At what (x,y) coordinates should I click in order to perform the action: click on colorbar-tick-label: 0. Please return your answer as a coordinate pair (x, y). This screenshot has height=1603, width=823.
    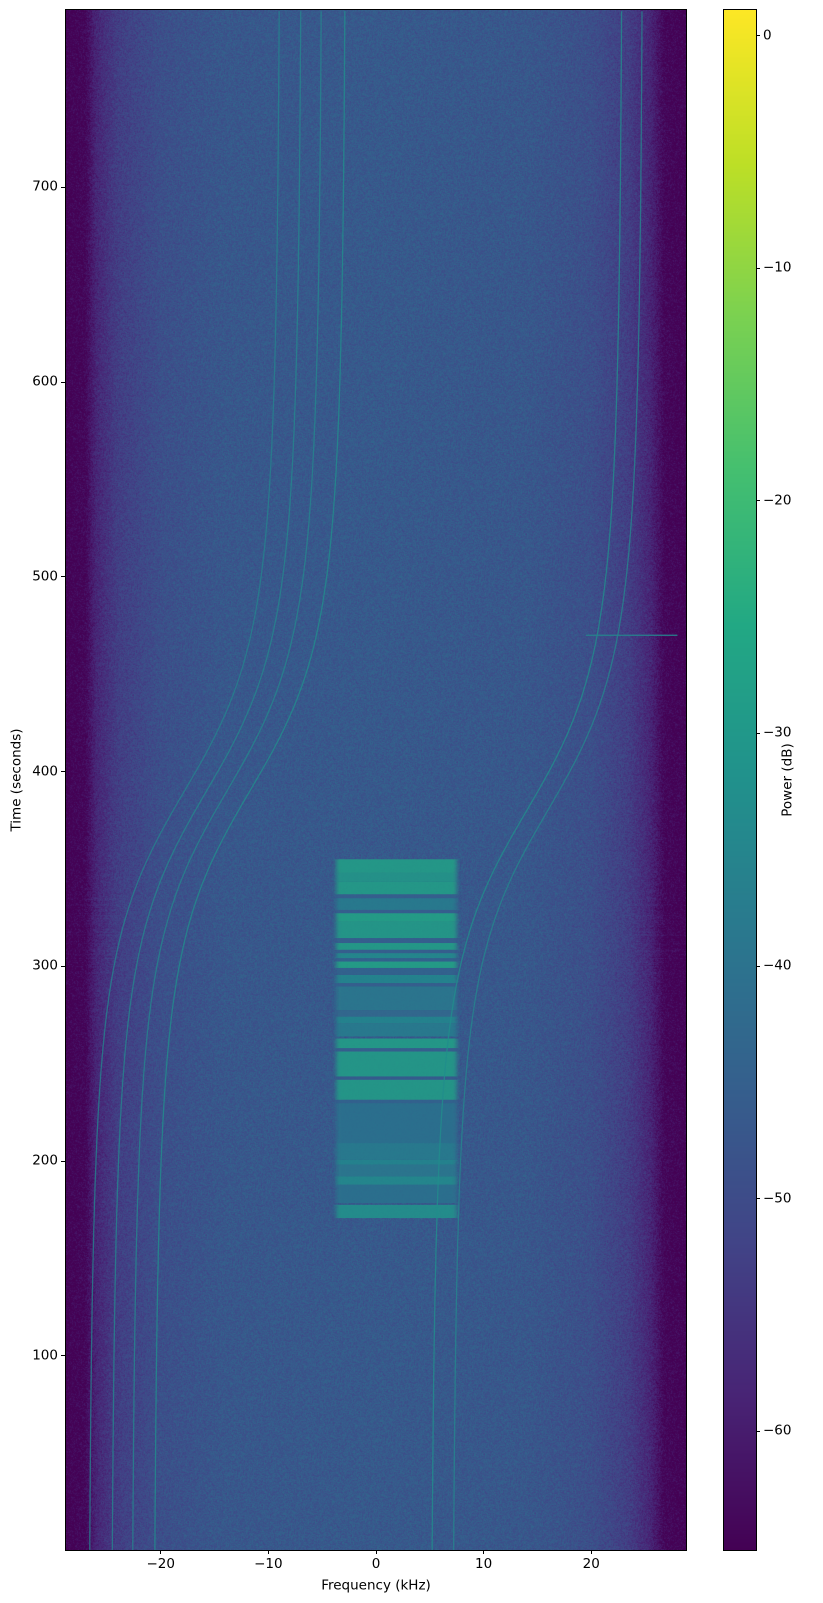
    Looking at the image, I should click on (767, 34).